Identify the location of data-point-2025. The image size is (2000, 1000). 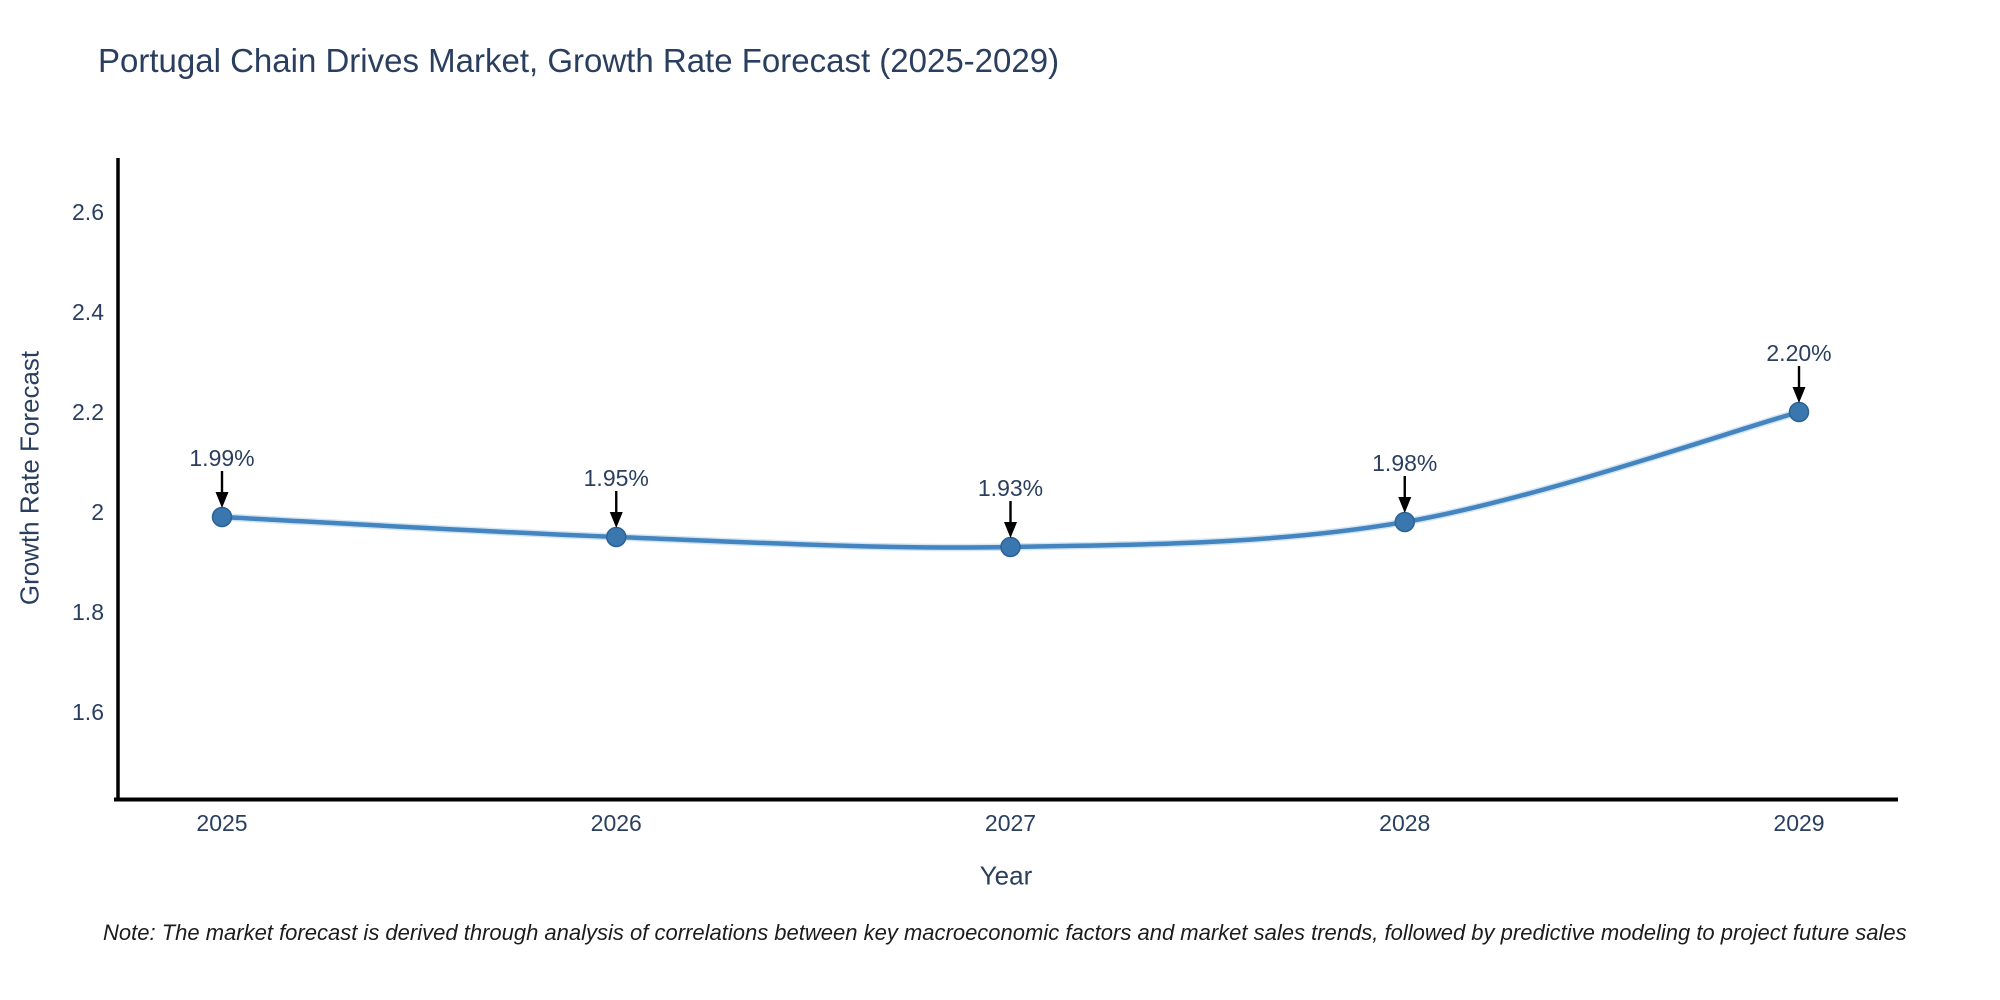
(222, 517).